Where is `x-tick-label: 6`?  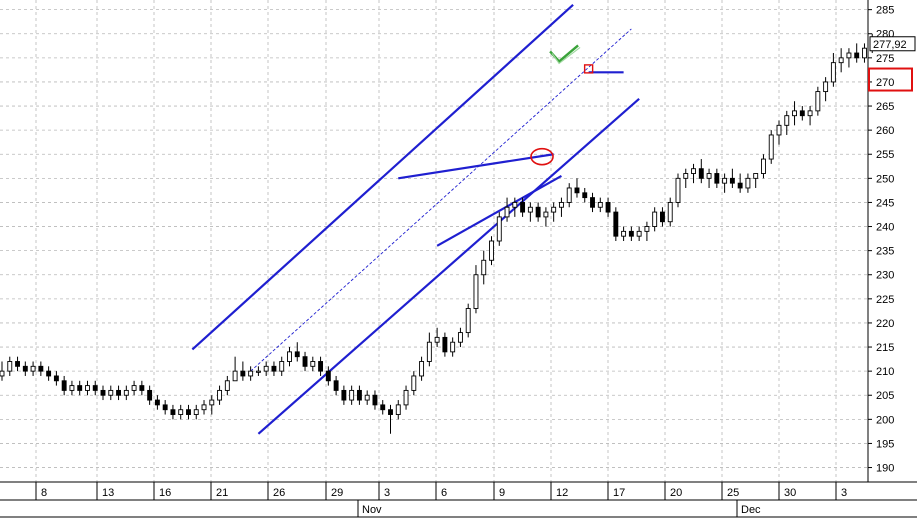 x-tick-label: 6 is located at coordinates (444, 493).